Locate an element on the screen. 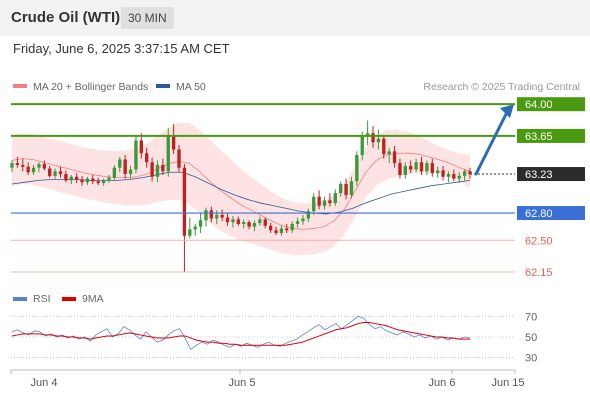 The height and width of the screenshot is (400, 590). forecast-arrow-shaft is located at coordinates (491, 143).